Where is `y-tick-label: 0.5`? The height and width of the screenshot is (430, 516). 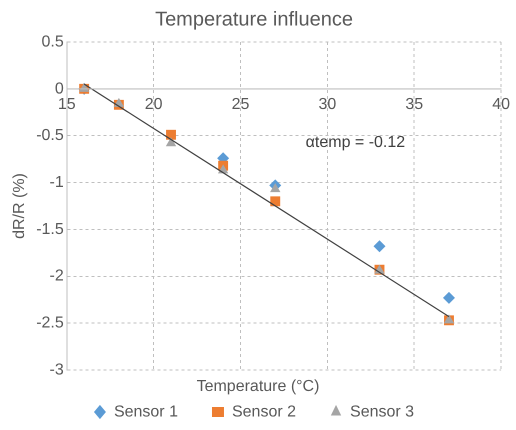 y-tick-label: 0.5 is located at coordinates (53, 41).